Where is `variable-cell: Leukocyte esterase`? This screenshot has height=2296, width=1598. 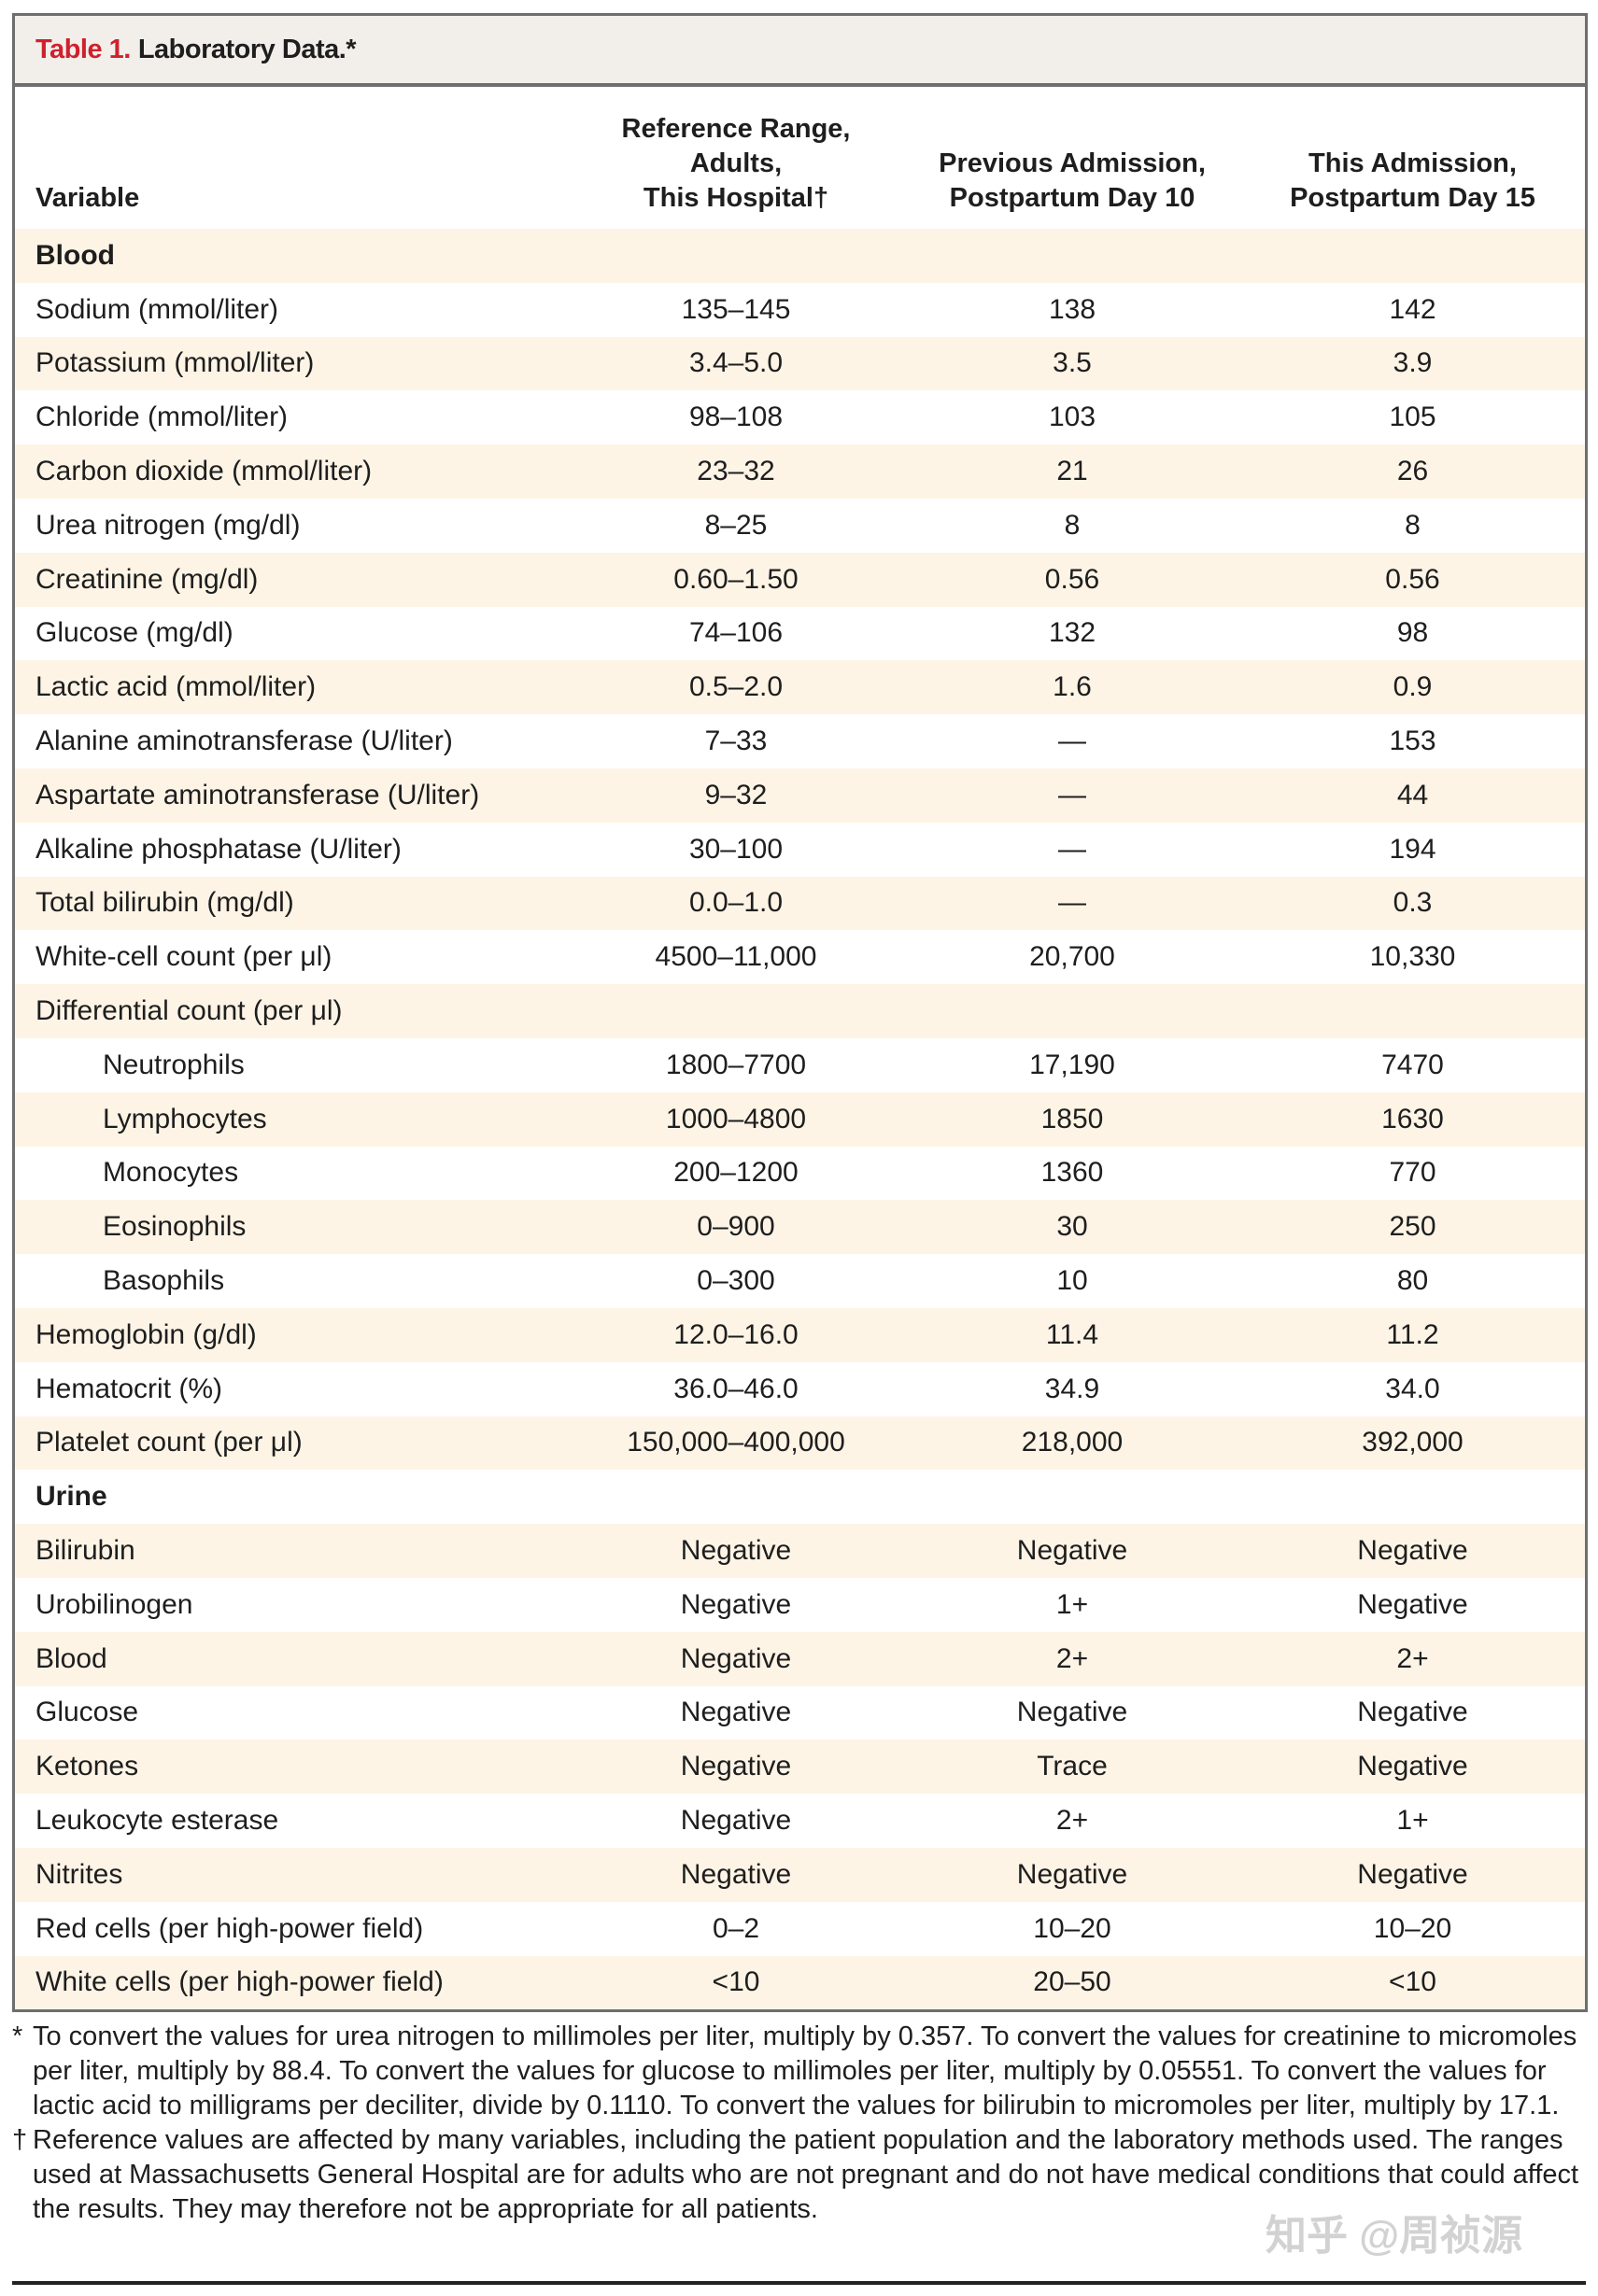 variable-cell: Leukocyte esterase is located at coordinates (157, 1821).